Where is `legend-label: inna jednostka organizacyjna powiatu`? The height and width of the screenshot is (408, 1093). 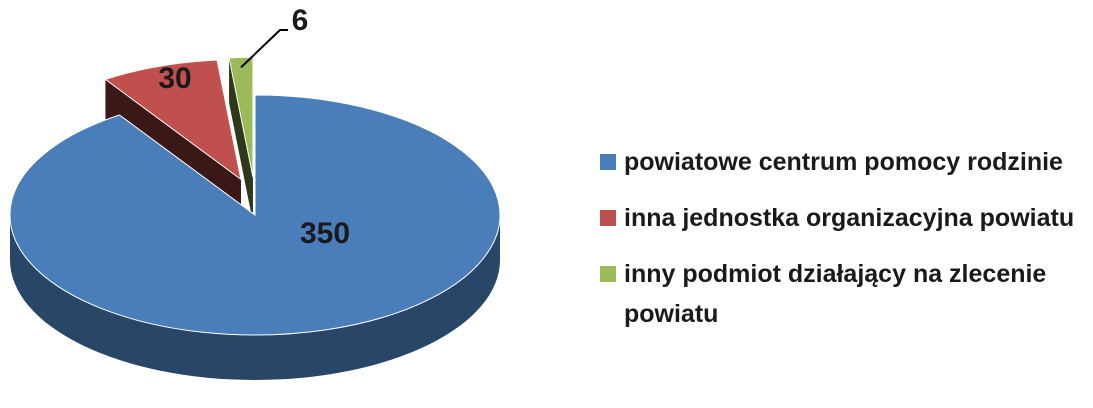 legend-label: inna jednostka organizacyjna powiatu is located at coordinates (849, 218).